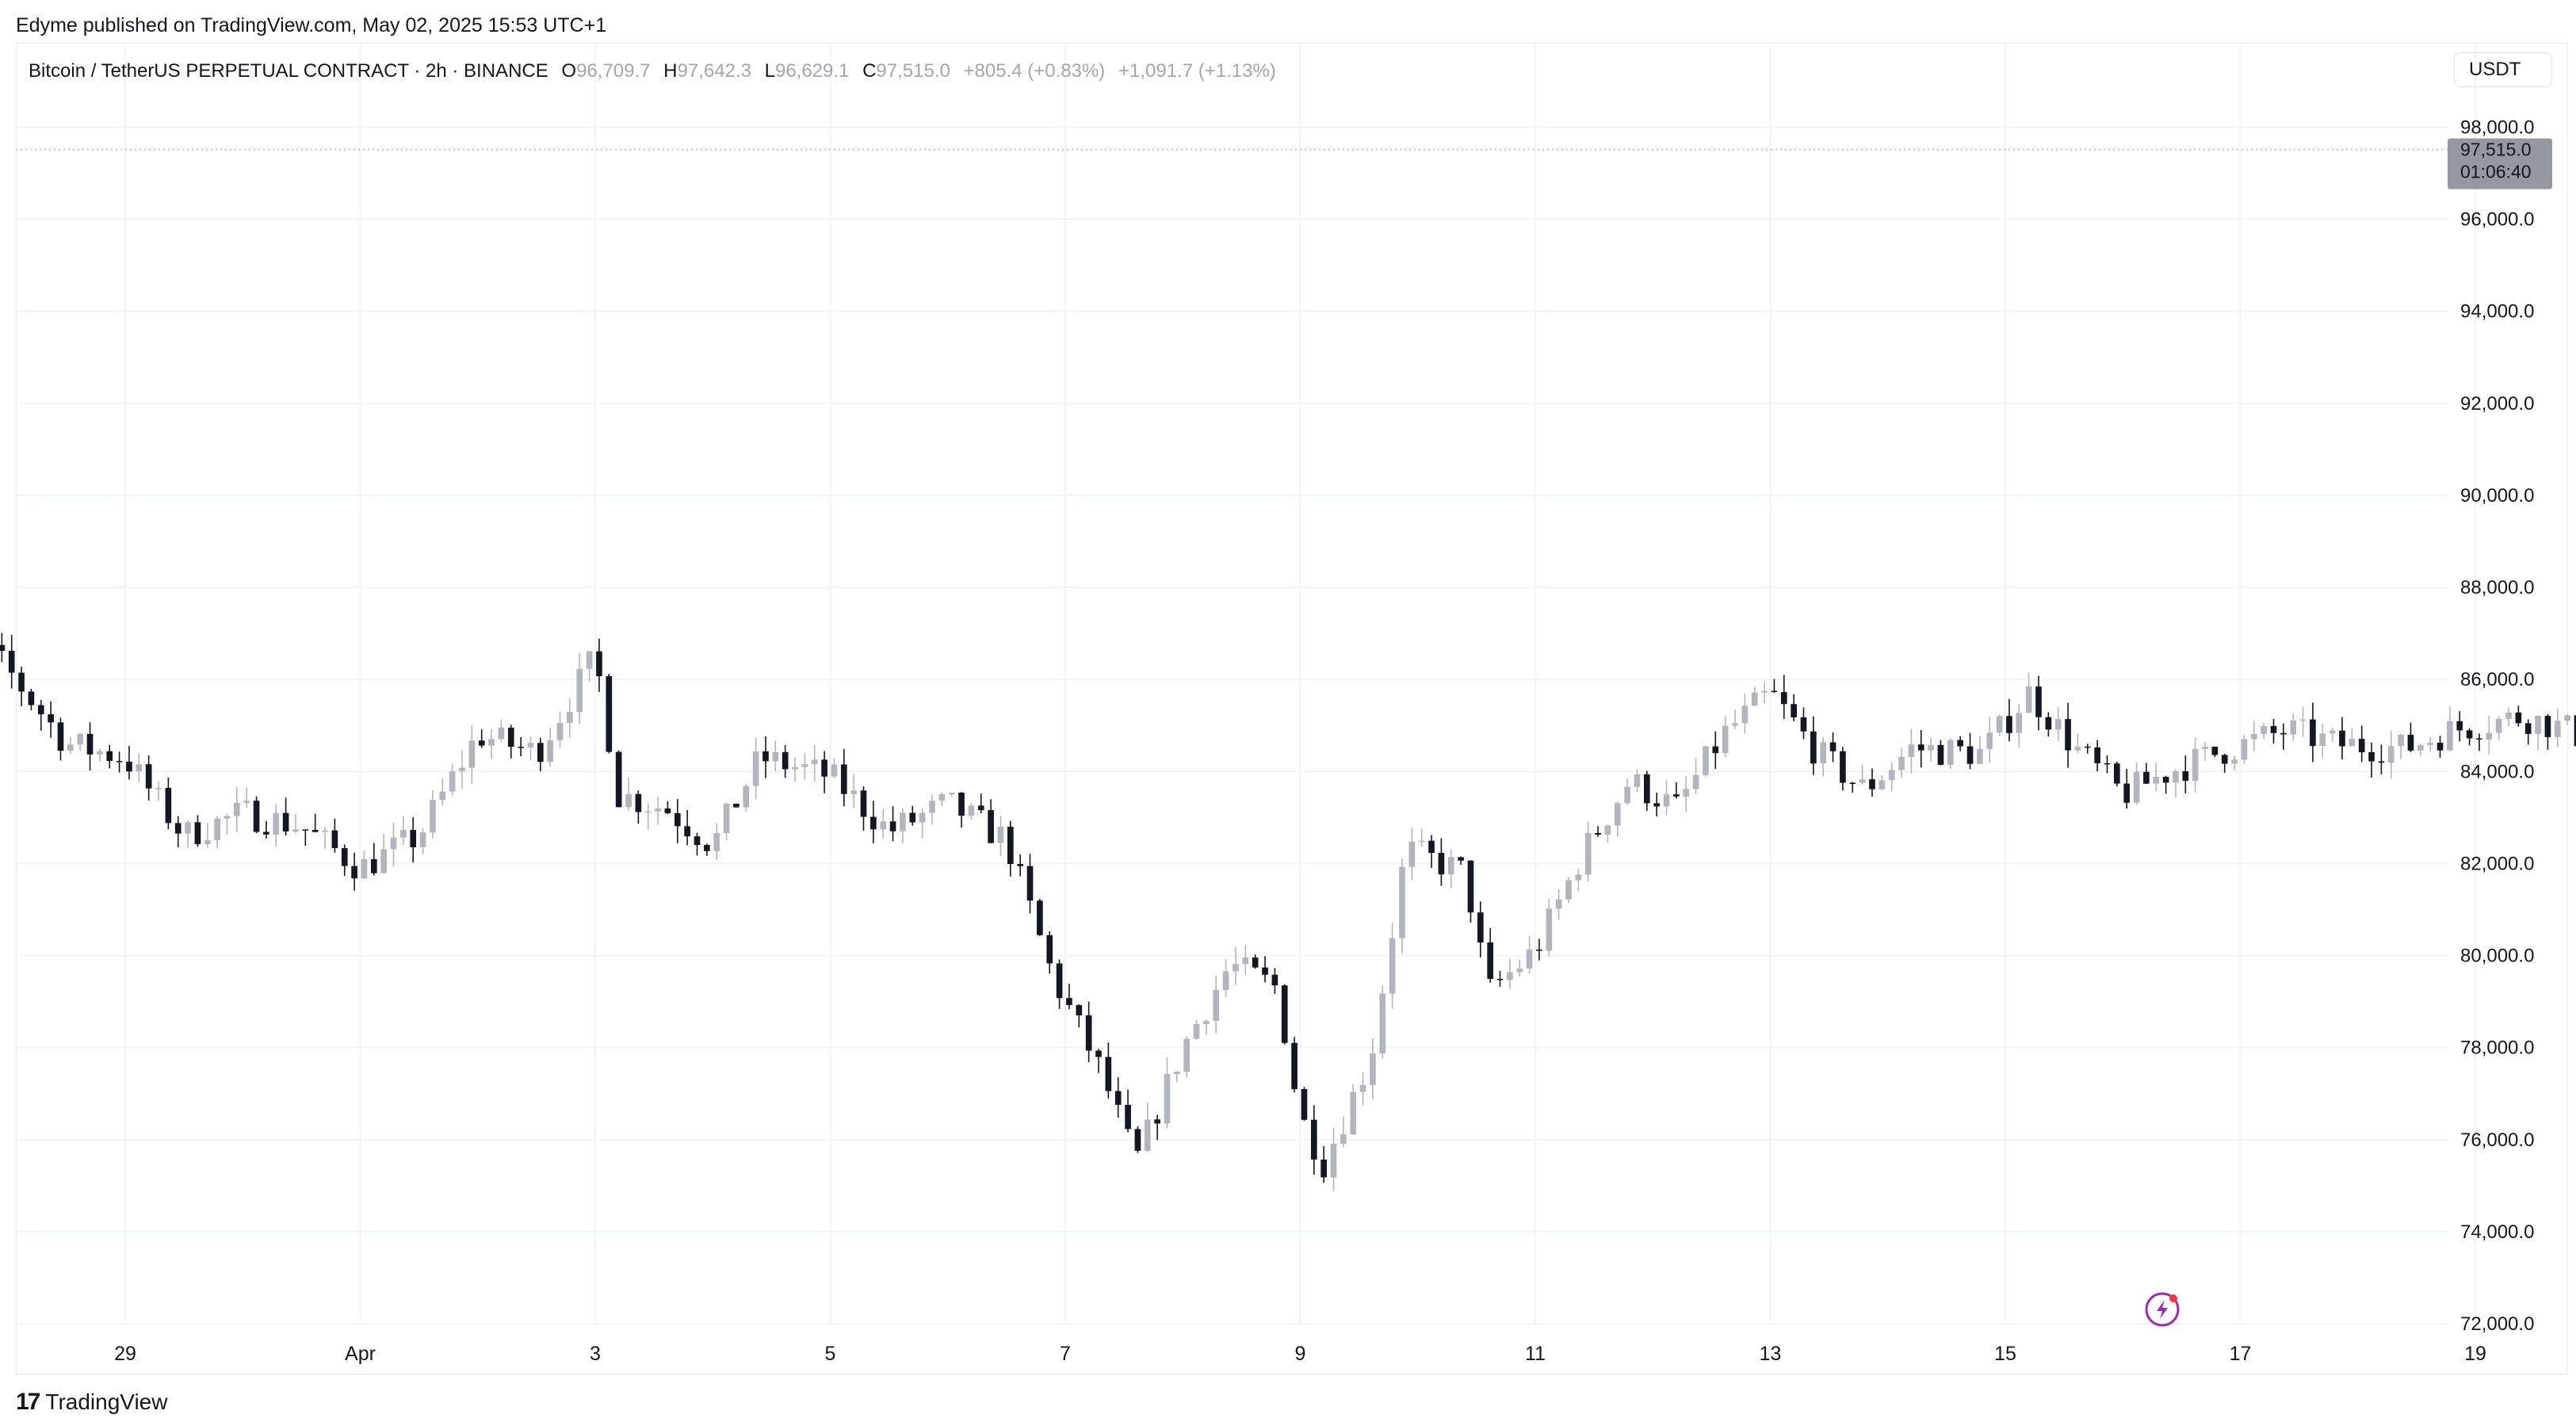 Image resolution: width=2576 pixels, height=1422 pixels. Describe the element at coordinates (2503, 69) in the screenshot. I see `currency-button: USDT` at that location.